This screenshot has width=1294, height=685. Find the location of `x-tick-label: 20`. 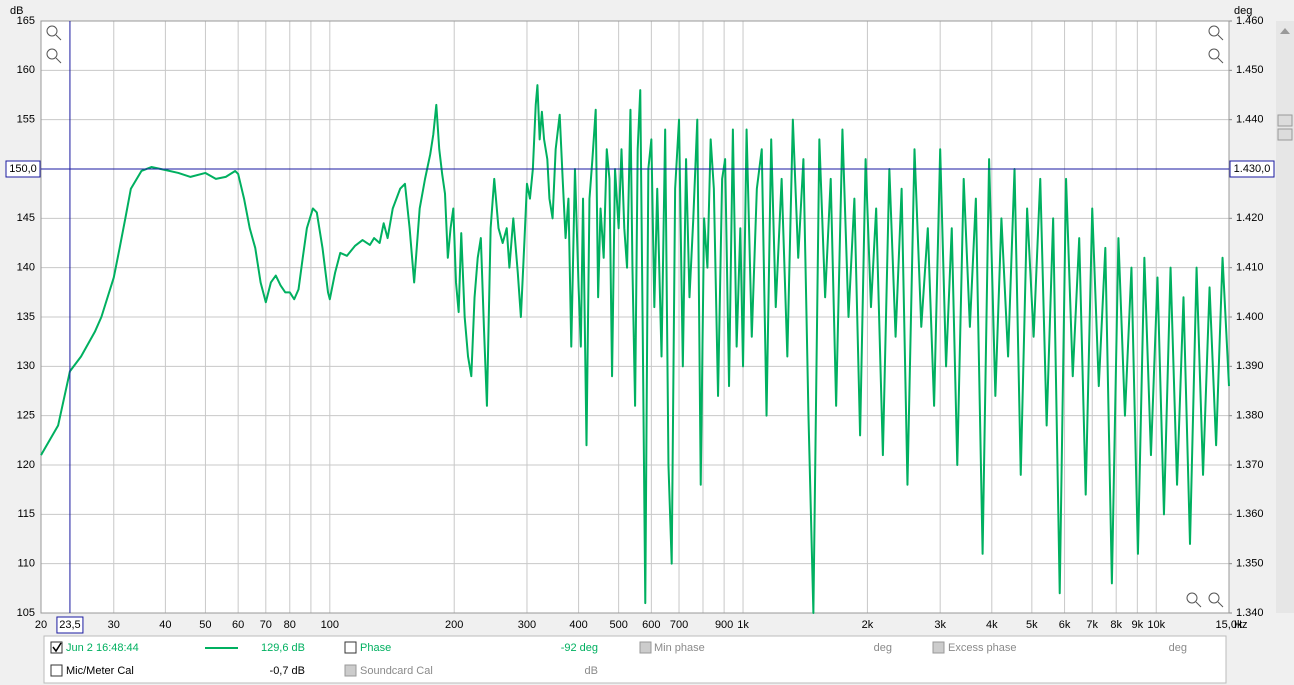

x-tick-label: 20 is located at coordinates (41, 625).